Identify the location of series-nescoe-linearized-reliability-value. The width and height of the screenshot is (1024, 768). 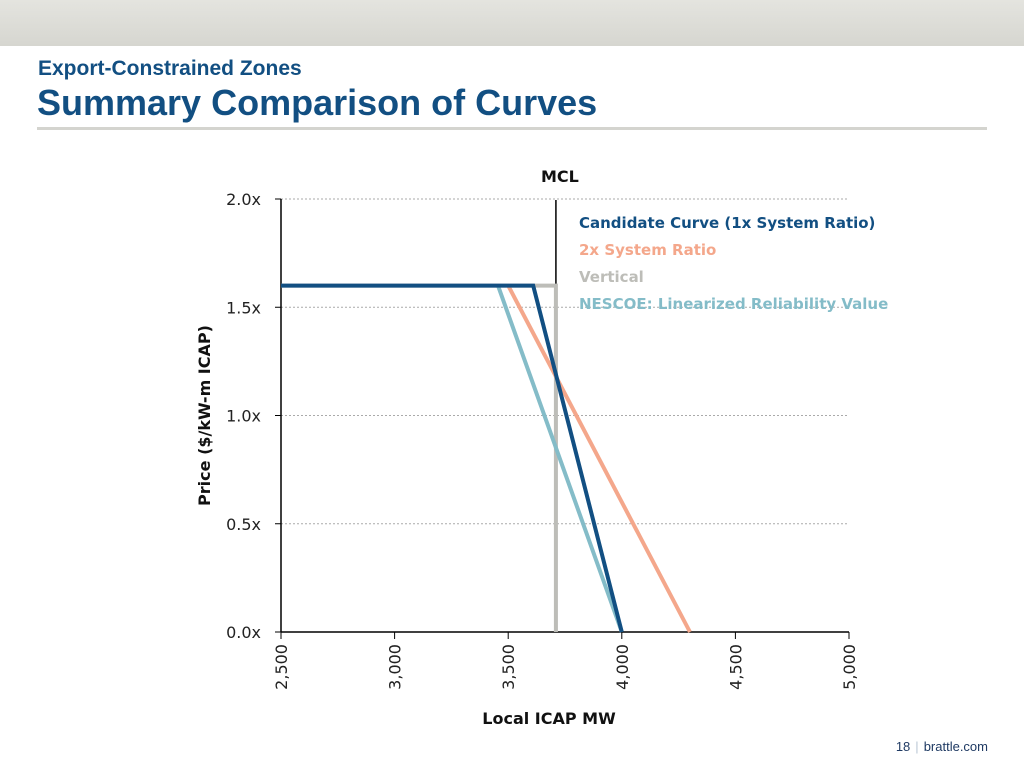
(560, 458).